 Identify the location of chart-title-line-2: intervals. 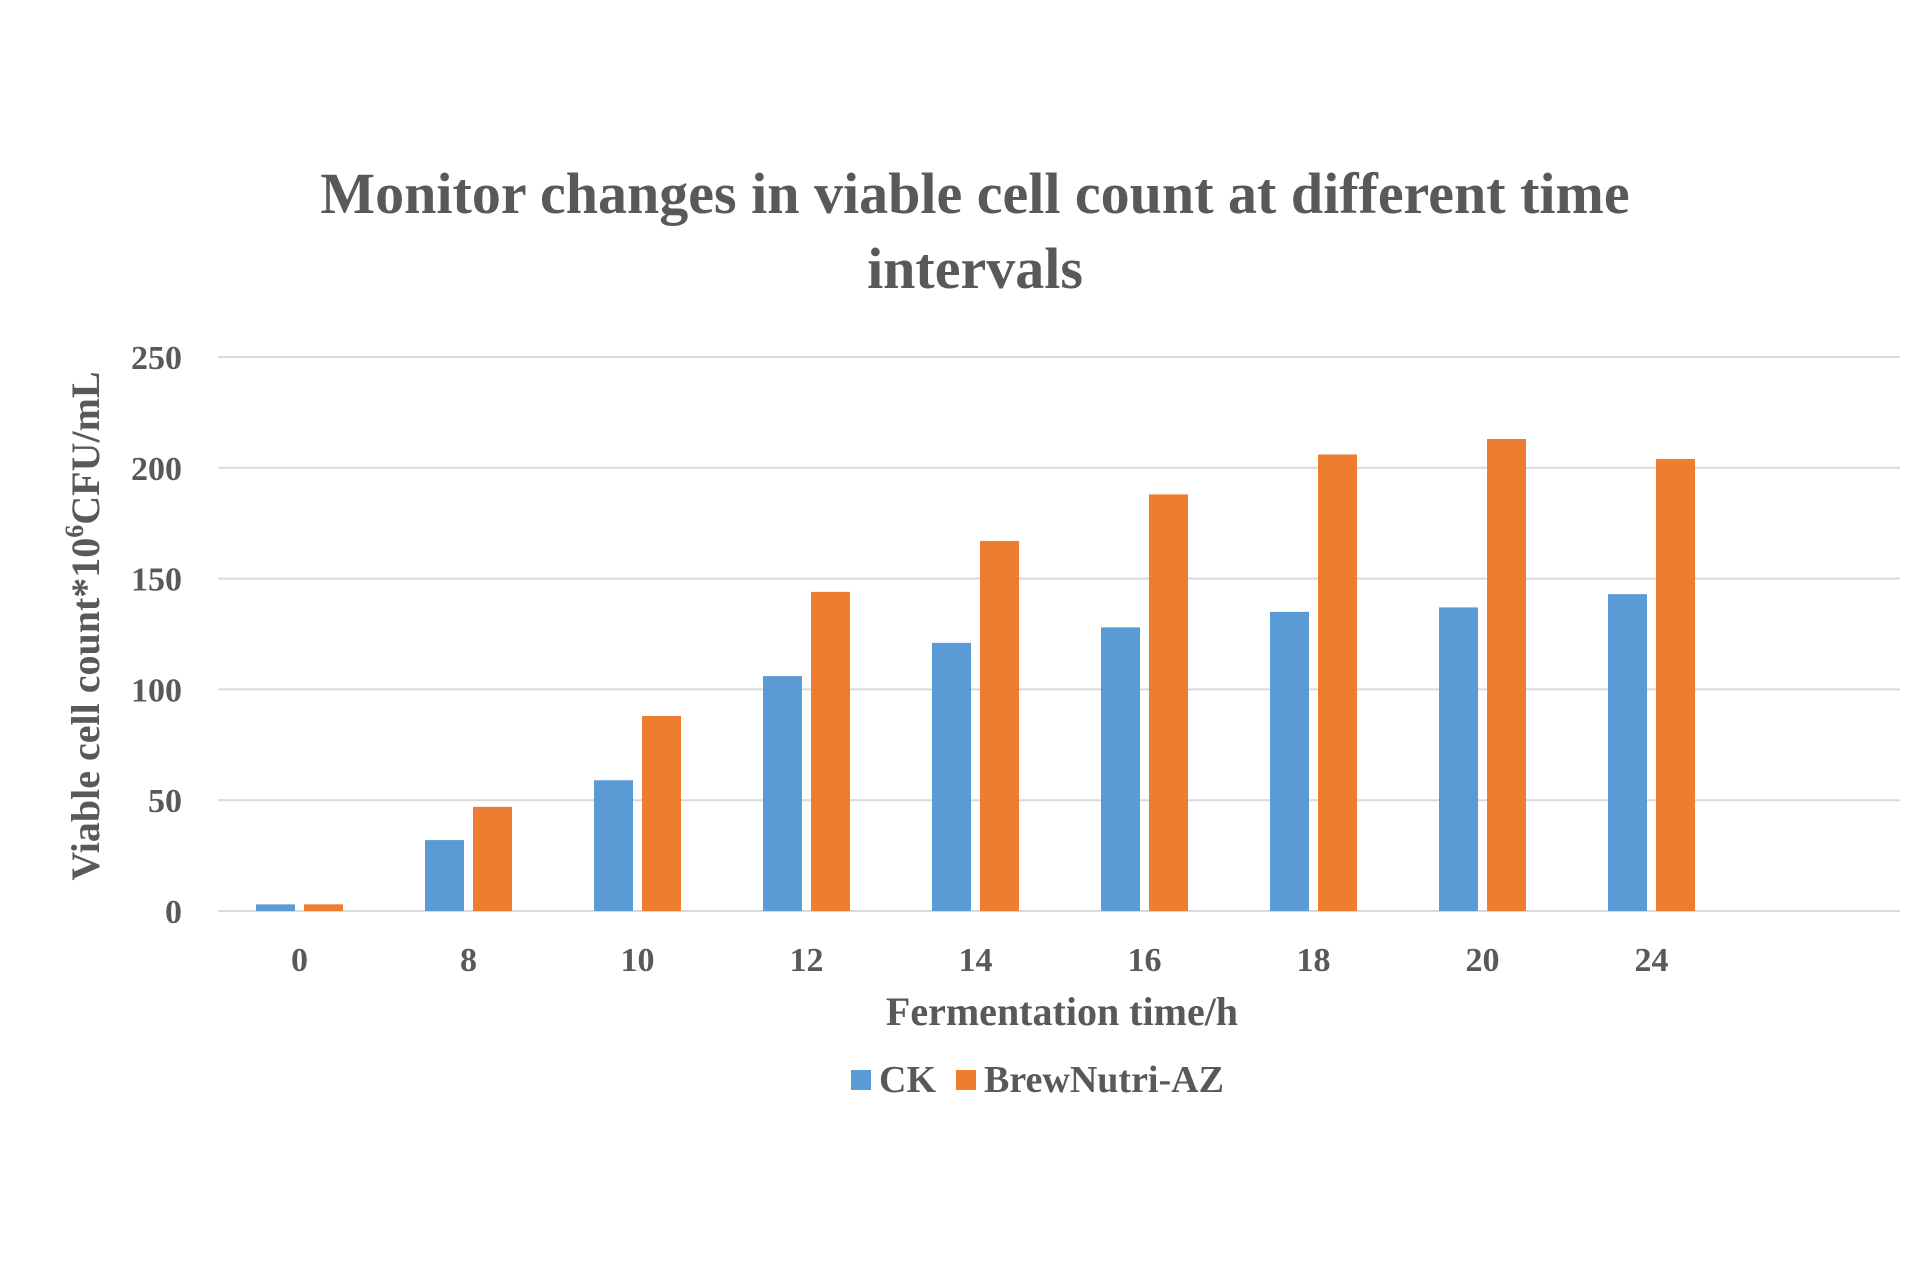
(975, 268).